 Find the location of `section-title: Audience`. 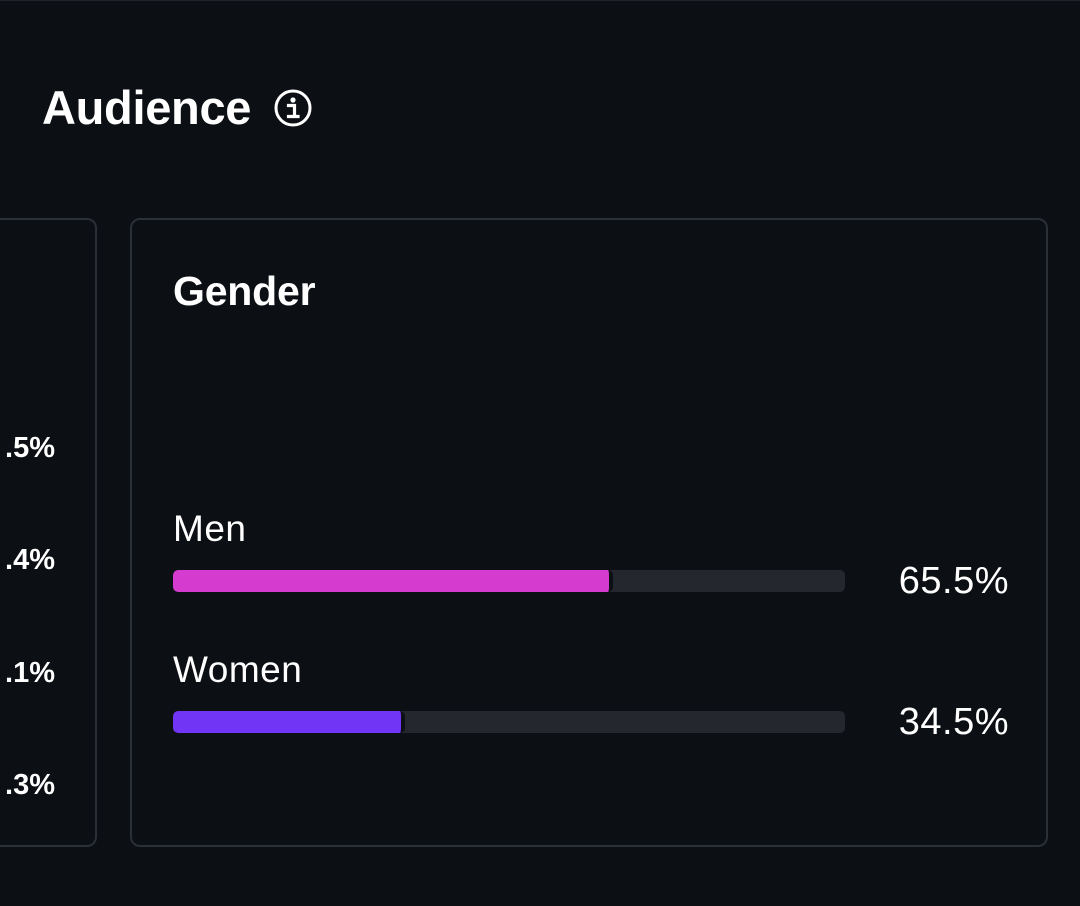

section-title: Audience is located at coordinates (147, 107).